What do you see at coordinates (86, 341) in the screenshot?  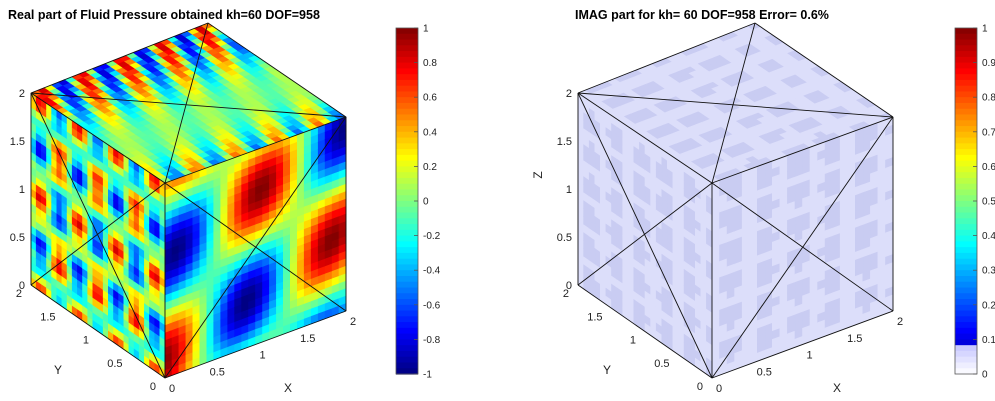 I see `y-tick-label: 1` at bounding box center [86, 341].